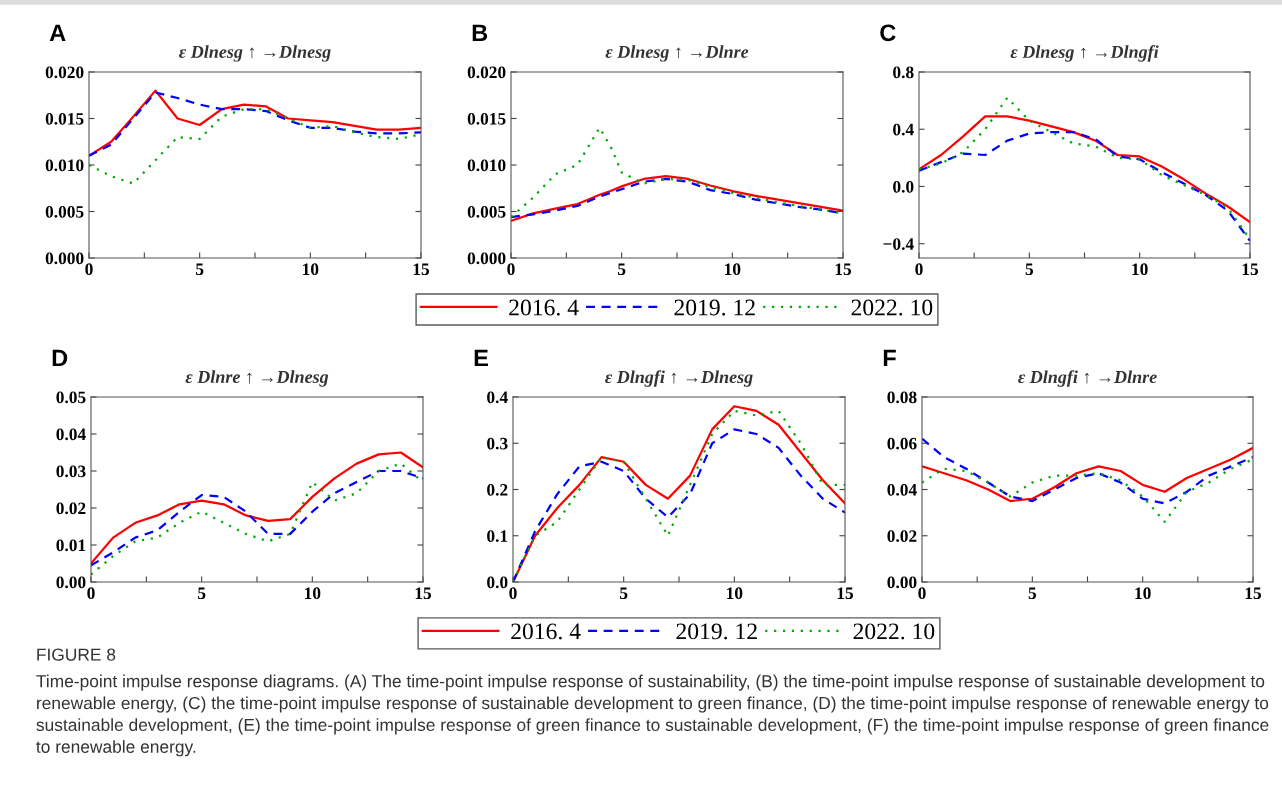  Describe the element at coordinates (1084, 53) in the screenshot. I see `chart-subtitle: ε Dlnesg ↑ →Dlngfi` at that location.